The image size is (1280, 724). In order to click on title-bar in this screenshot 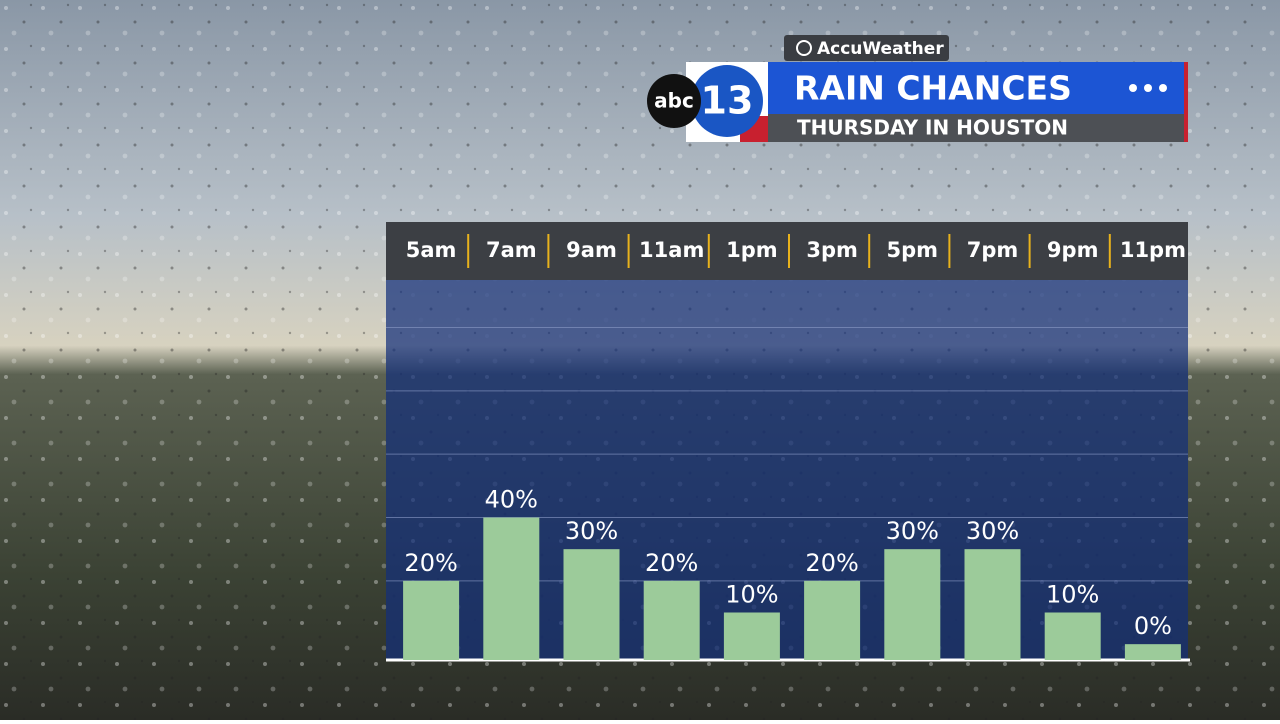, I will do `click(976, 88)`.